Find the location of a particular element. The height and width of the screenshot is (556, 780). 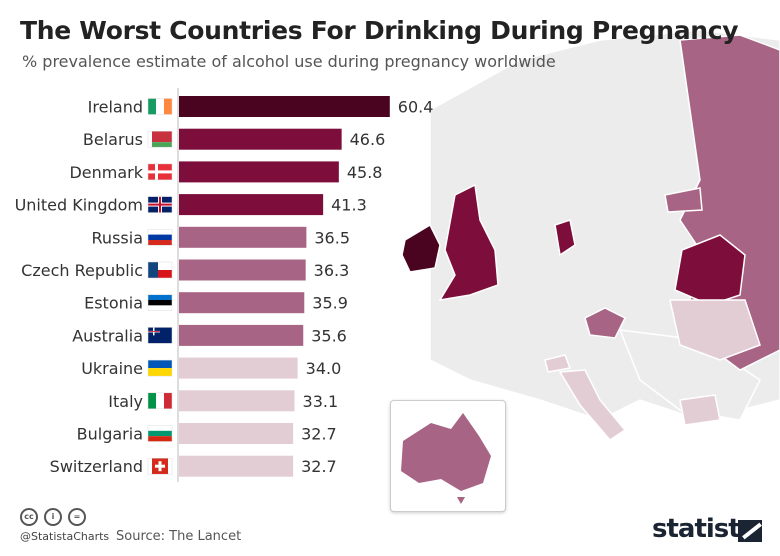

value-label: 36.5 is located at coordinates (332, 237).